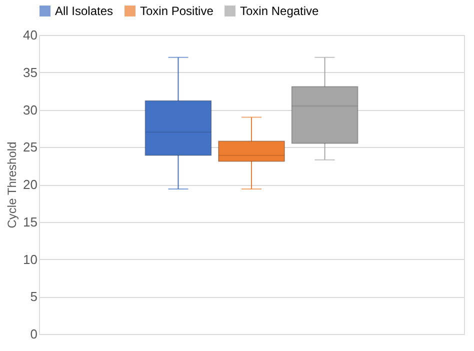 The height and width of the screenshot is (351, 474). What do you see at coordinates (30, 35) in the screenshot?
I see `y-tick-label: 40` at bounding box center [30, 35].